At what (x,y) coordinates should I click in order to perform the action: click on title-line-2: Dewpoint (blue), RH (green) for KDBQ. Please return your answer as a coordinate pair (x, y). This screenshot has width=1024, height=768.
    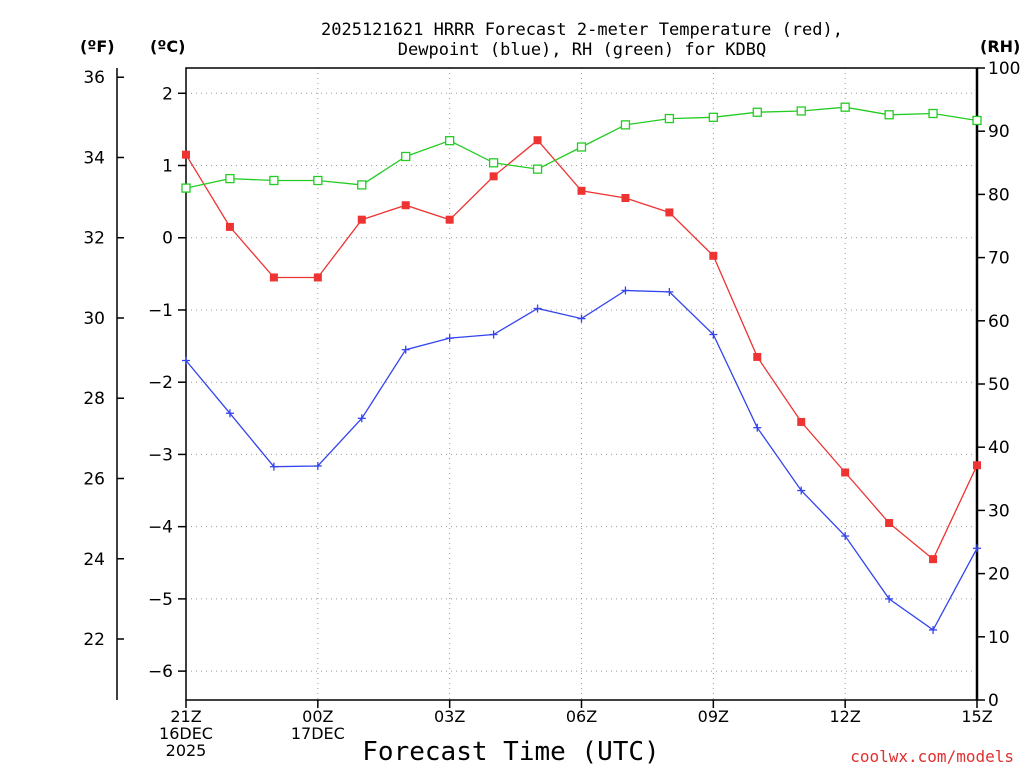
    Looking at the image, I should click on (582, 50).